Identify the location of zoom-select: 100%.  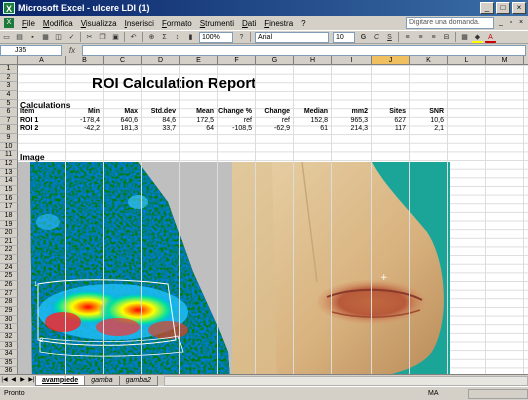
(216, 37).